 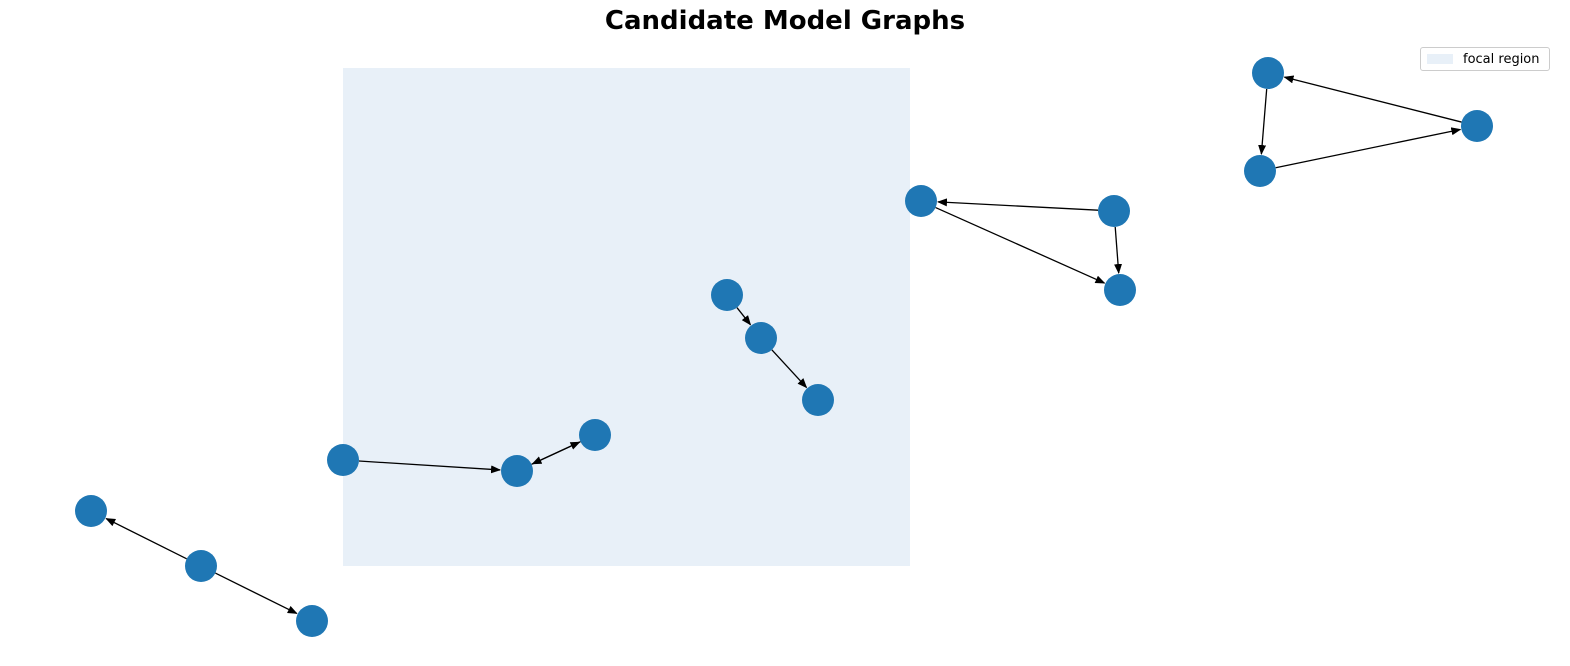 What do you see at coordinates (517, 471) in the screenshot?
I see `node-g2-b` at bounding box center [517, 471].